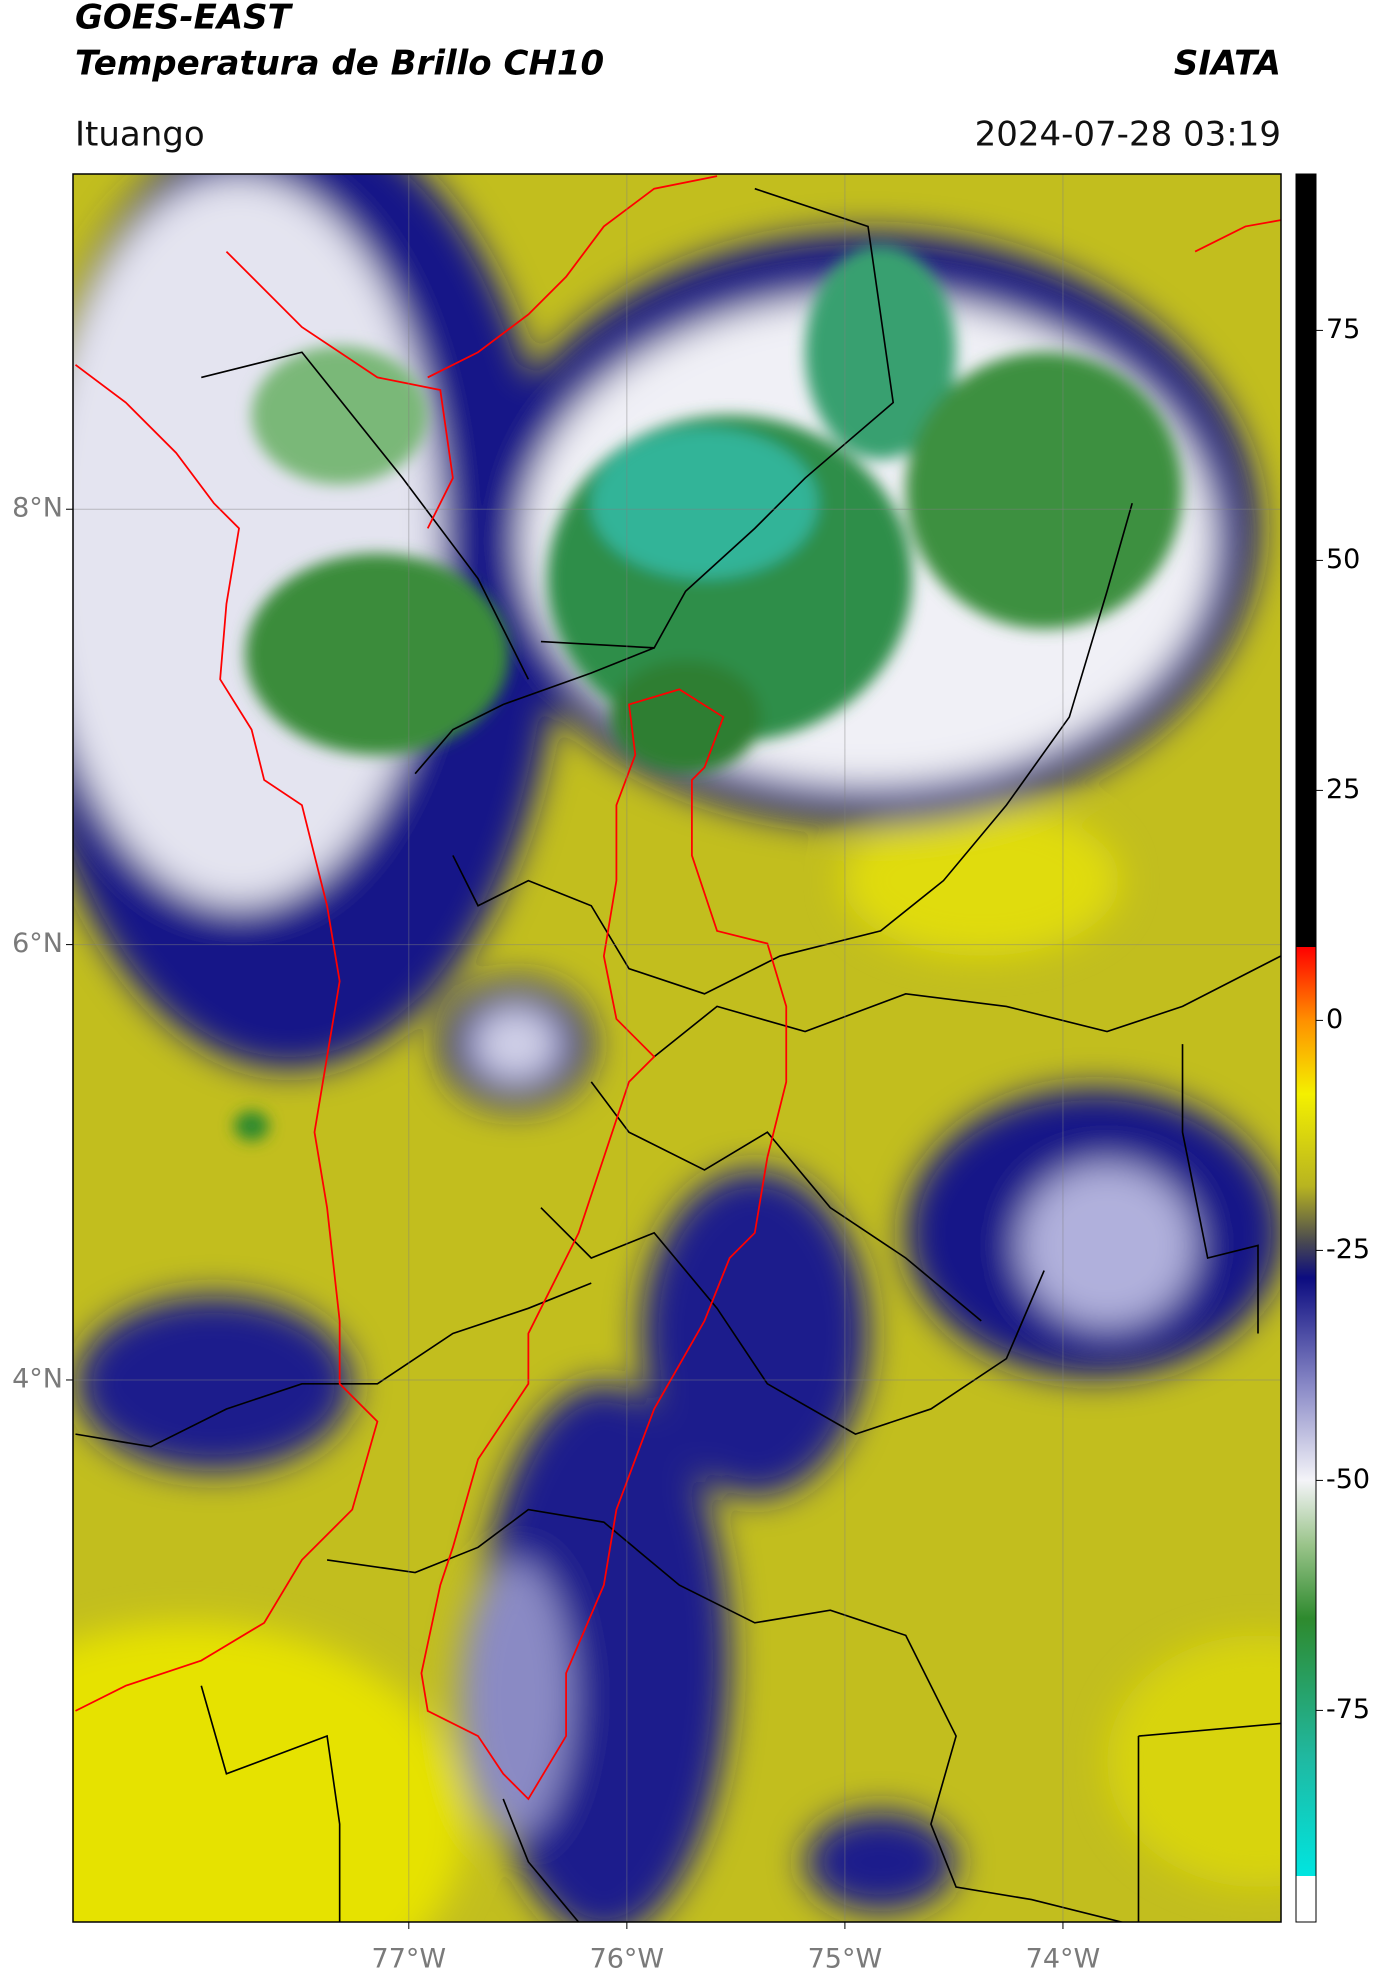 The height and width of the screenshot is (1985, 1384). I want to click on x-tick-label: 75°W, so click(845, 1959).